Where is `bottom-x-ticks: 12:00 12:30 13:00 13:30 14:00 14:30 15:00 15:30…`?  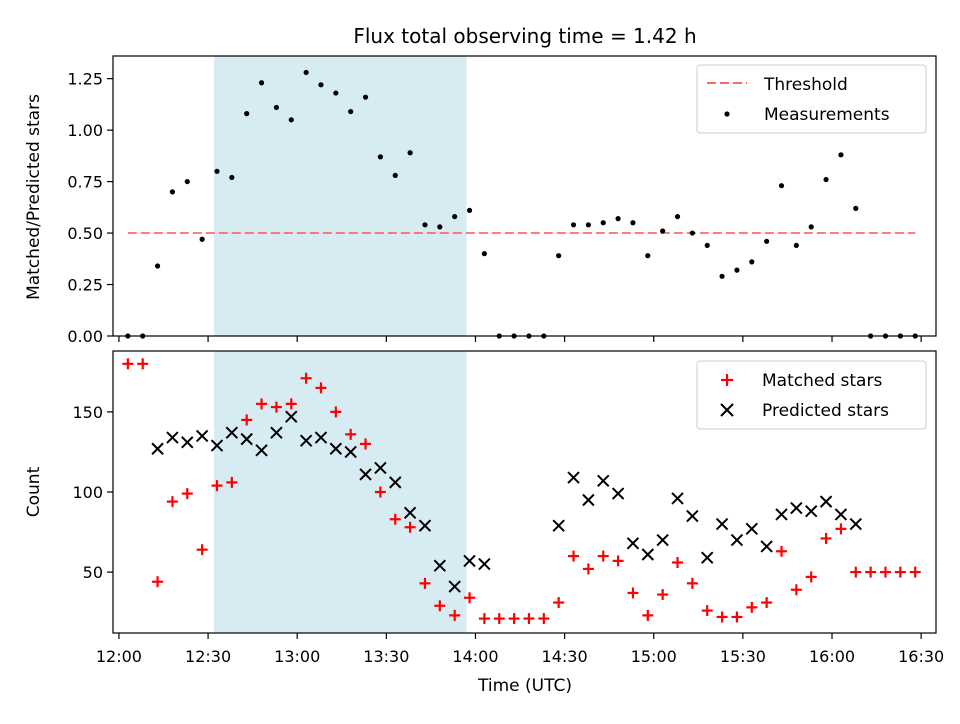 bottom-x-ticks: 12:00 12:30 13:00 13:30 14:00 14:30 15:00 15:30… is located at coordinates (520, 649).